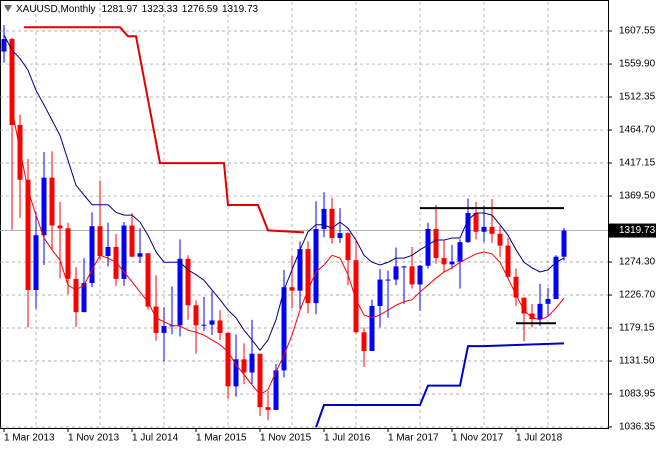 The height and width of the screenshot is (450, 660). Describe the element at coordinates (478, 438) in the screenshot. I see `x-tick-label: 1 Nov 2017` at that location.